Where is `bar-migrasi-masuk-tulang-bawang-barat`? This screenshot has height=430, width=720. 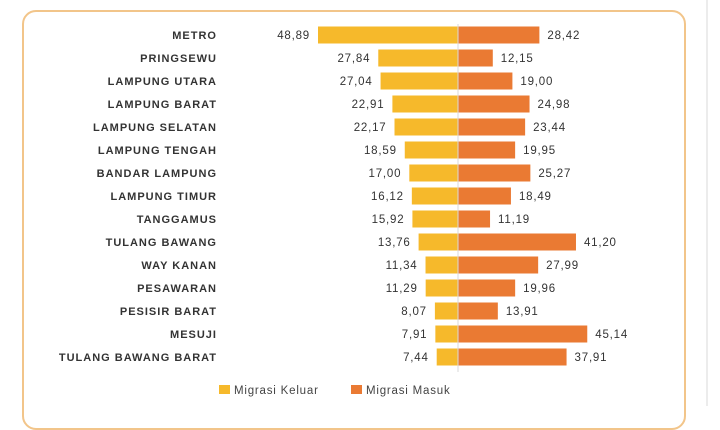
bar-migrasi-masuk-tulang-bawang-barat is located at coordinates (512, 357).